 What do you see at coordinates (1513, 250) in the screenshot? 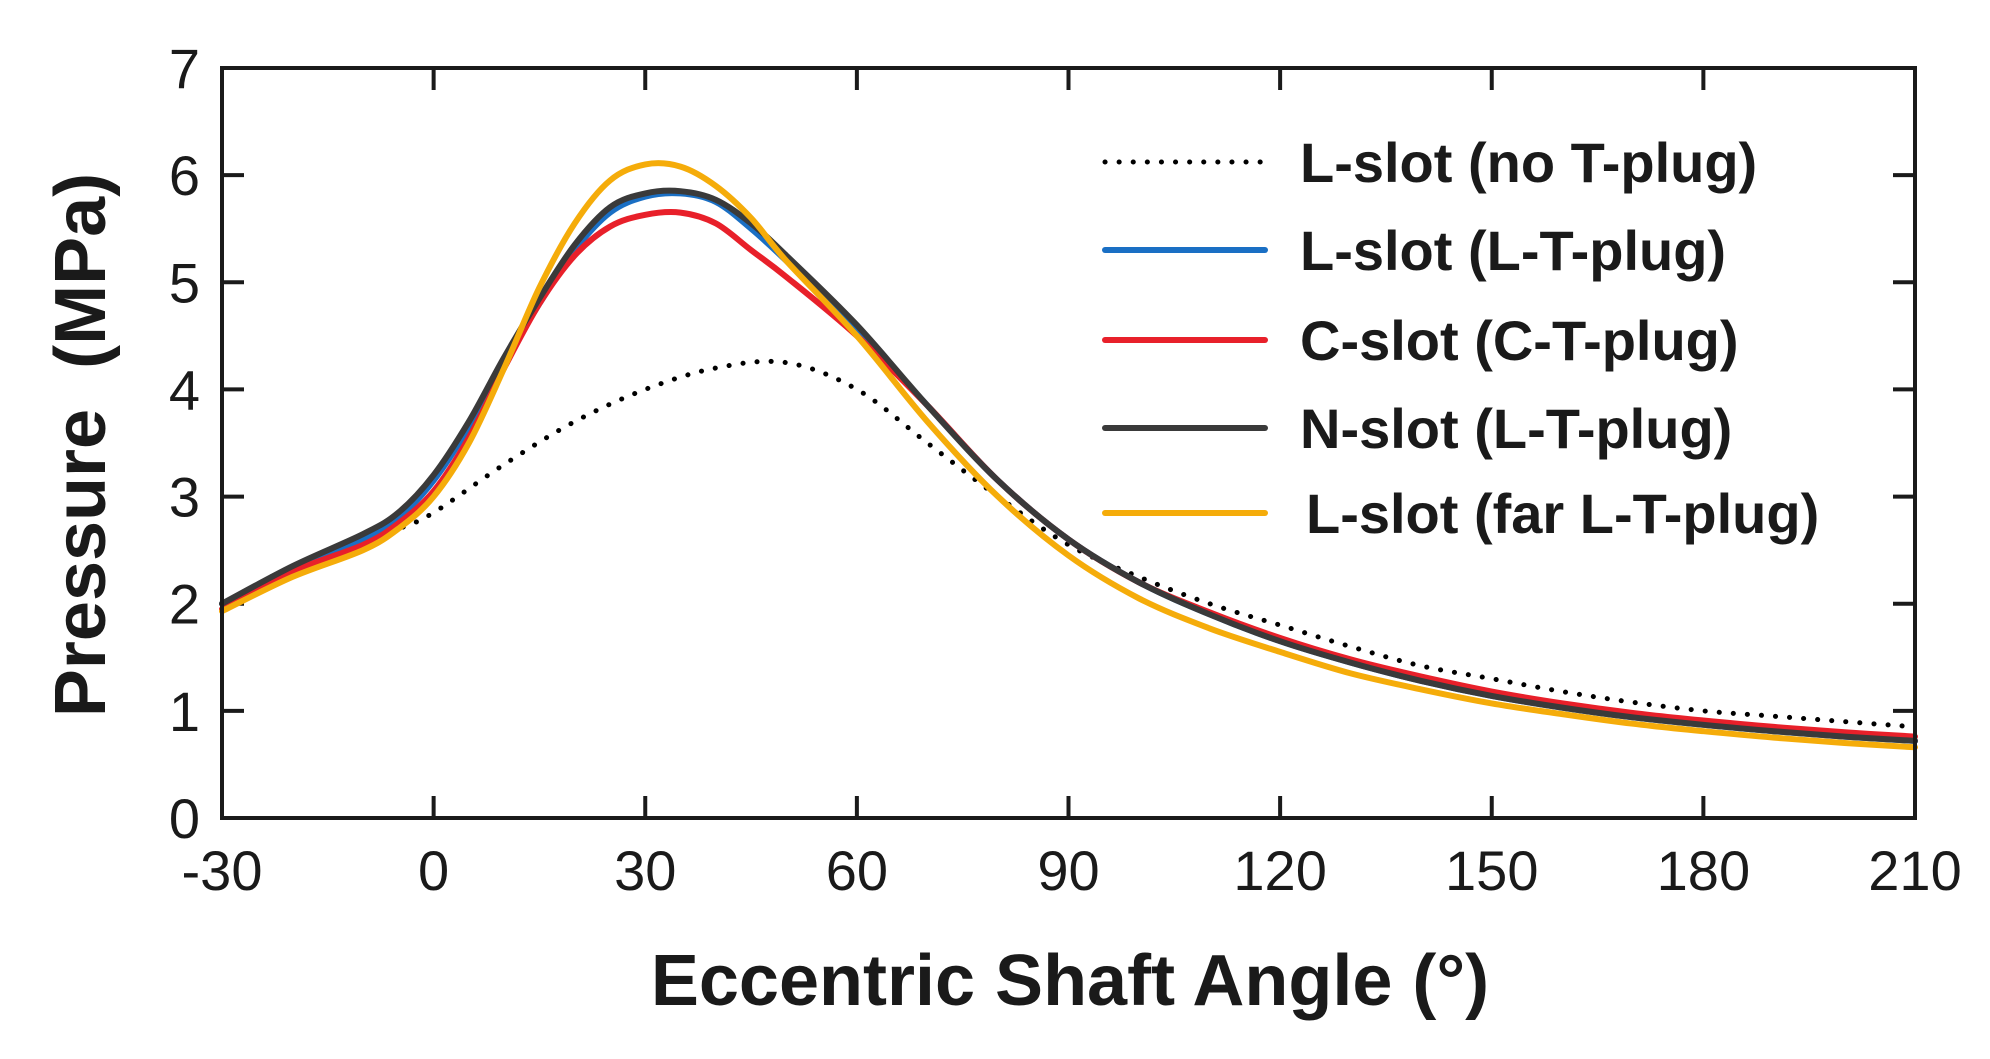
I see `legend-label: L-slot (L-T-plug)` at bounding box center [1513, 250].